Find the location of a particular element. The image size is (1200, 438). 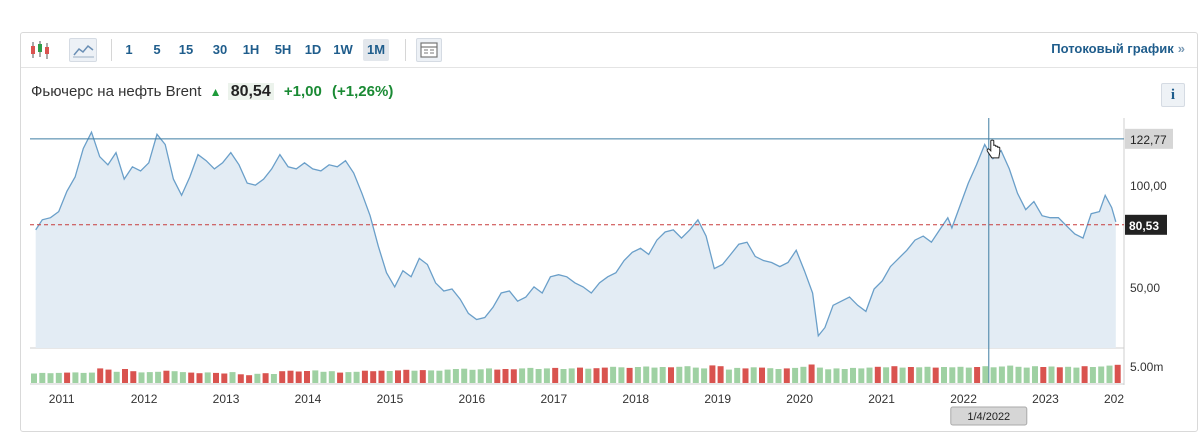

x-tick-label: 2016 is located at coordinates (472, 399).